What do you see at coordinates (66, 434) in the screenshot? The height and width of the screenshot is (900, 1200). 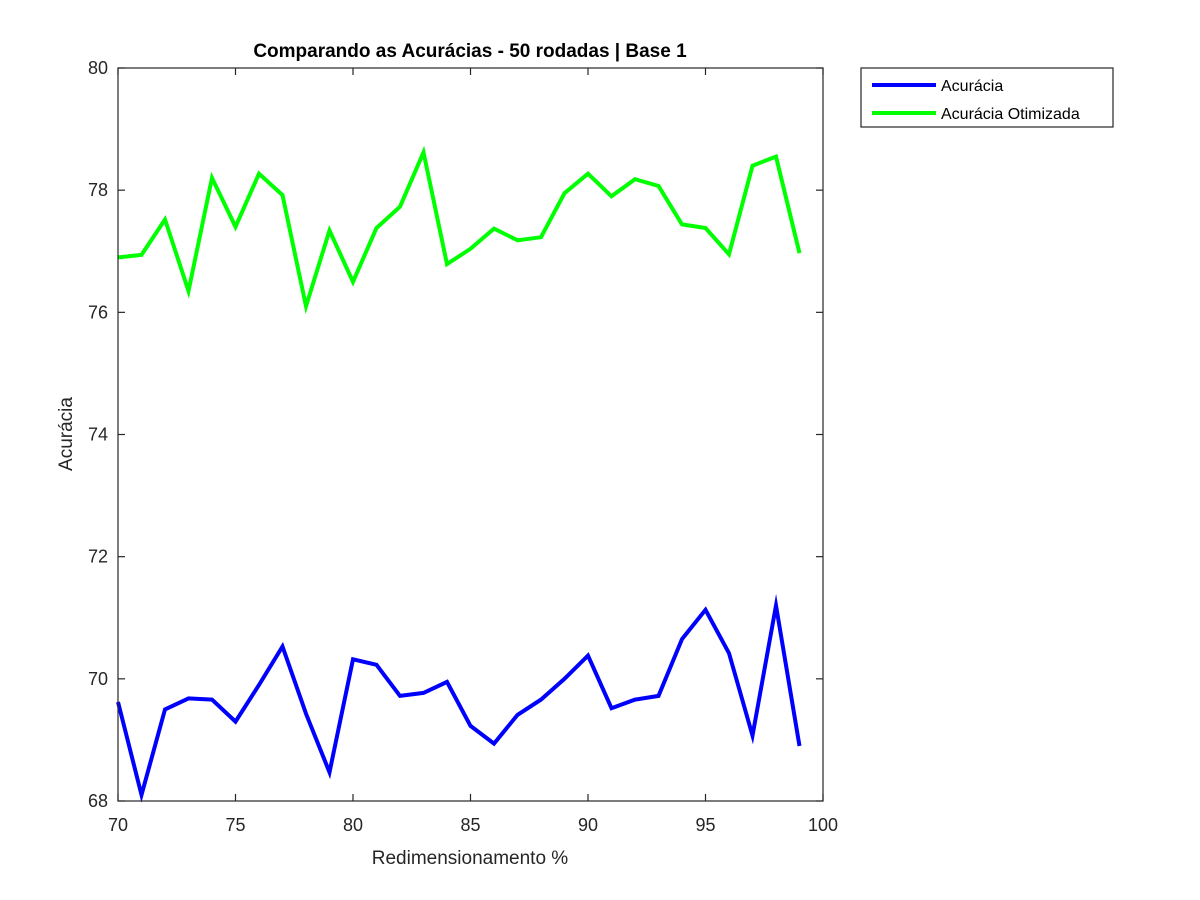 I see `y-axis-label: Acurácia` at bounding box center [66, 434].